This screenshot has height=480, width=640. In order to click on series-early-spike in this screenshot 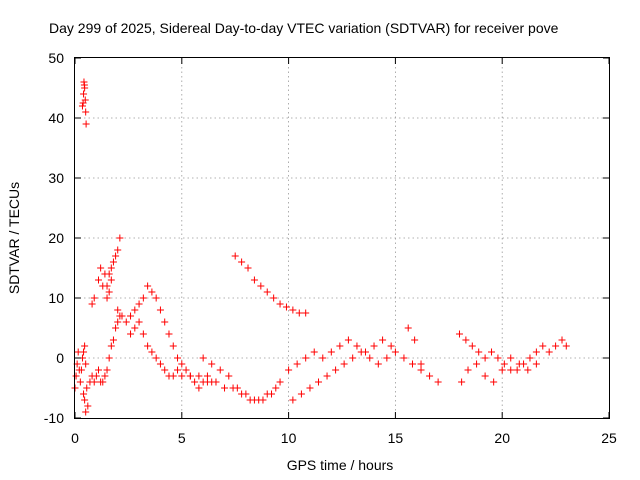, I will do `click(84, 103)`.